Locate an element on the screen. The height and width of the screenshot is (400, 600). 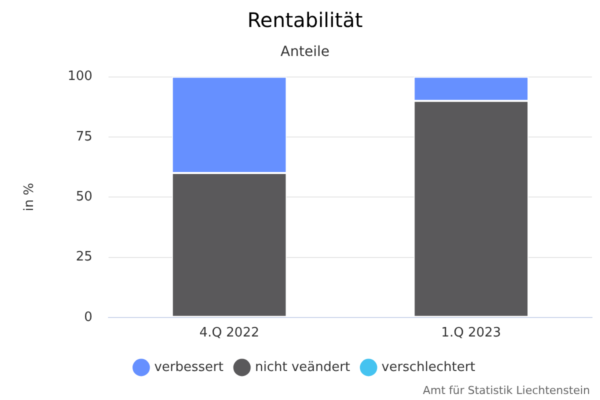
x-tick-label: 1.Q 2023 is located at coordinates (471, 333).